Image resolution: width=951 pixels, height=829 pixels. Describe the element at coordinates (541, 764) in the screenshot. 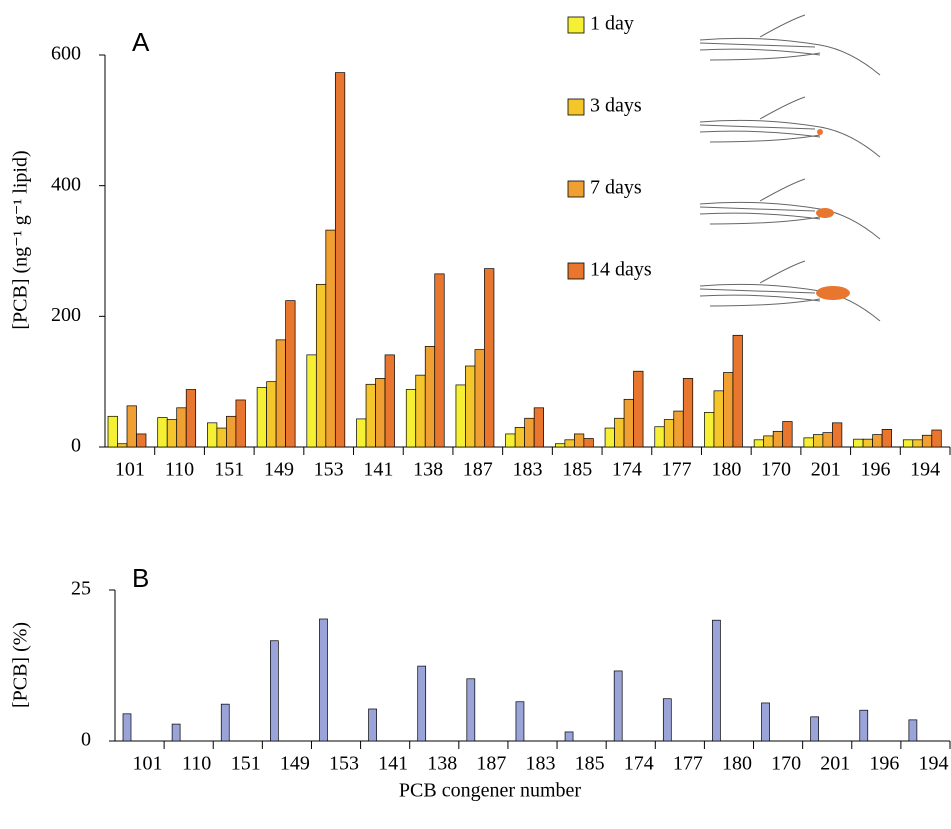

I see `x-tick-label: 183` at that location.